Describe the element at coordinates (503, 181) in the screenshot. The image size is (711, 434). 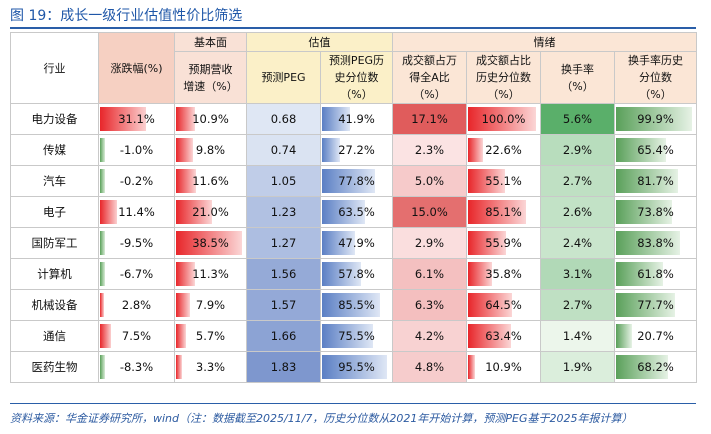
I see `cell-value: 55.1%` at that location.